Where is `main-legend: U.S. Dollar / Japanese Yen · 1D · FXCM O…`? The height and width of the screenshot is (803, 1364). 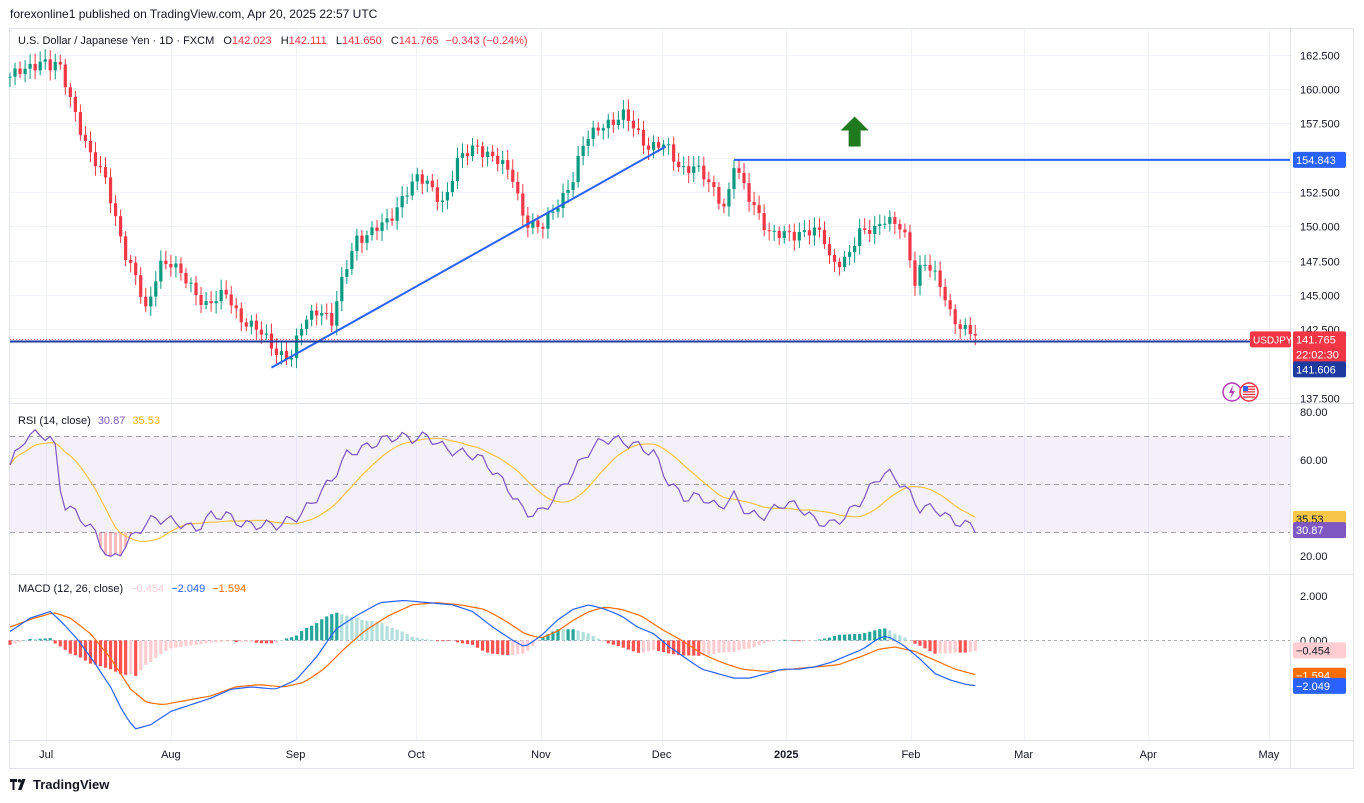
main-legend: U.S. Dollar / Japanese Yen · 1D · FXCM O… is located at coordinates (273, 41).